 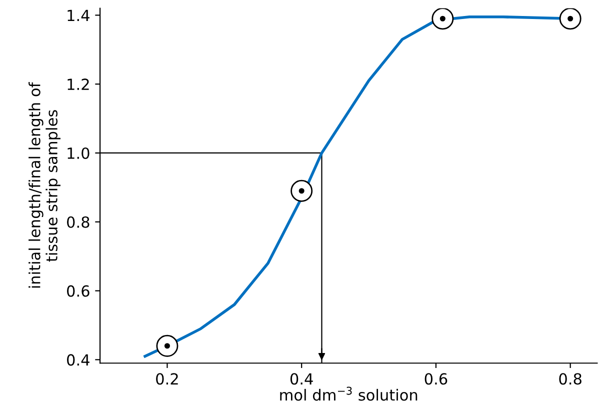 What do you see at coordinates (78, 222) in the screenshot?
I see `y-tick-label: 0.8` at bounding box center [78, 222].